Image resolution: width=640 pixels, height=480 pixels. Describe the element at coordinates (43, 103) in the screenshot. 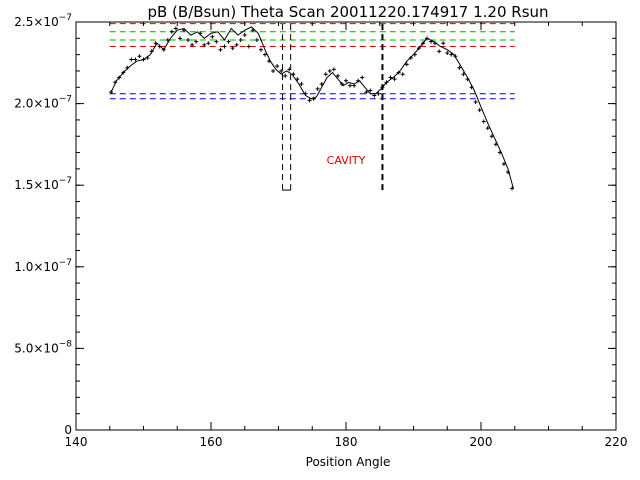

I see `y-tick-label: 2.0×10⁻⁷` at that location.